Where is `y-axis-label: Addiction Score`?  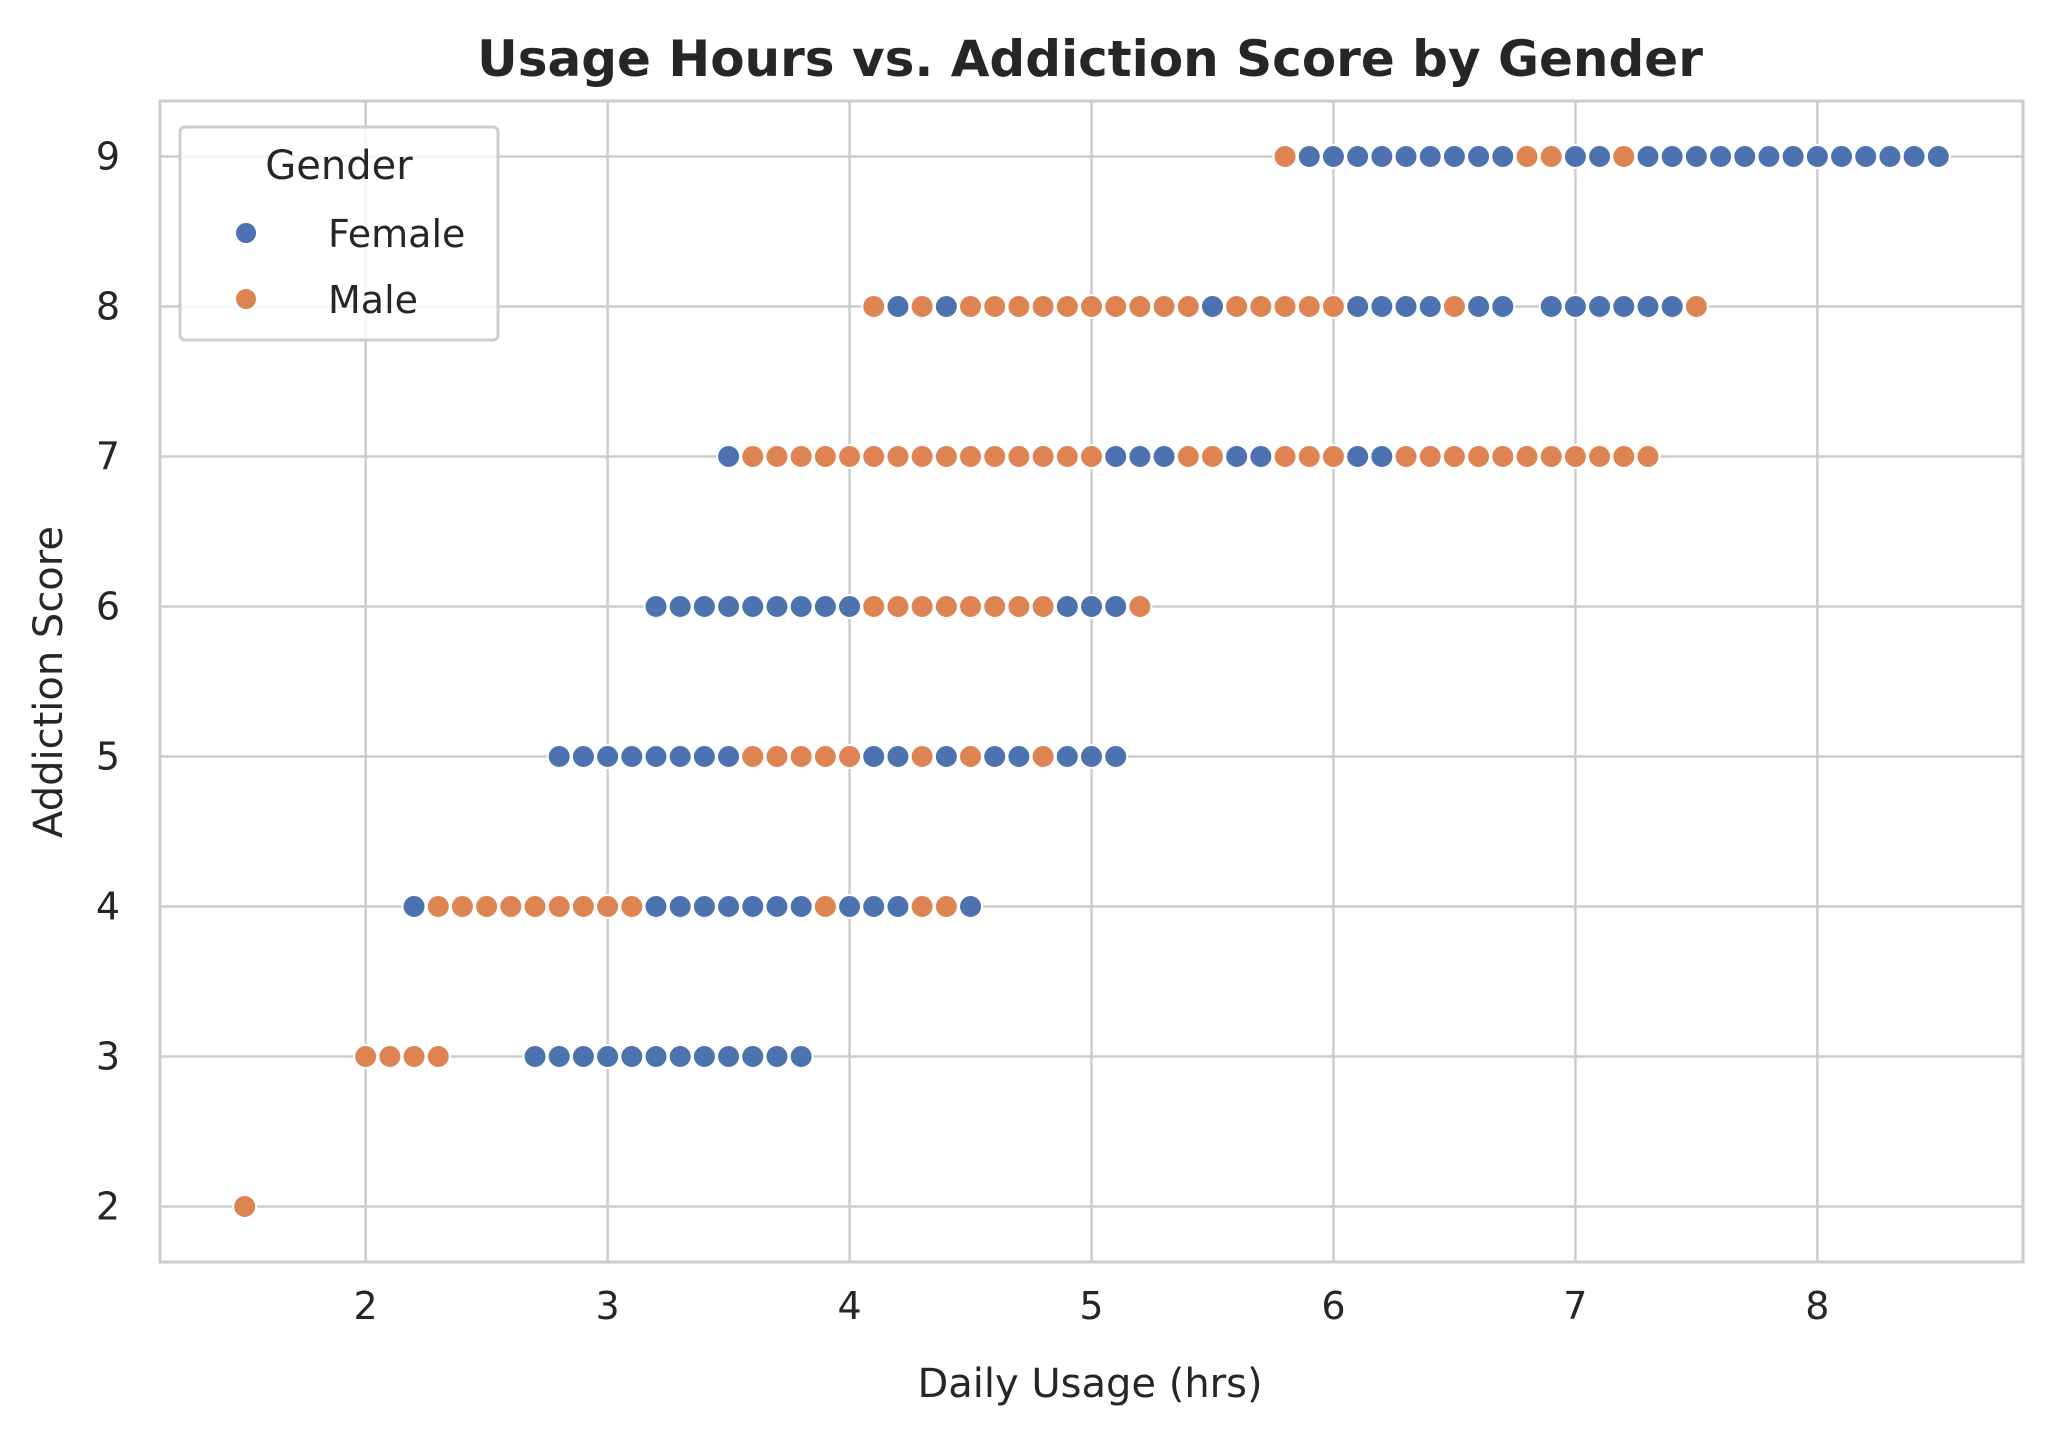
y-axis-label: Addiction Score is located at coordinates (49, 682).